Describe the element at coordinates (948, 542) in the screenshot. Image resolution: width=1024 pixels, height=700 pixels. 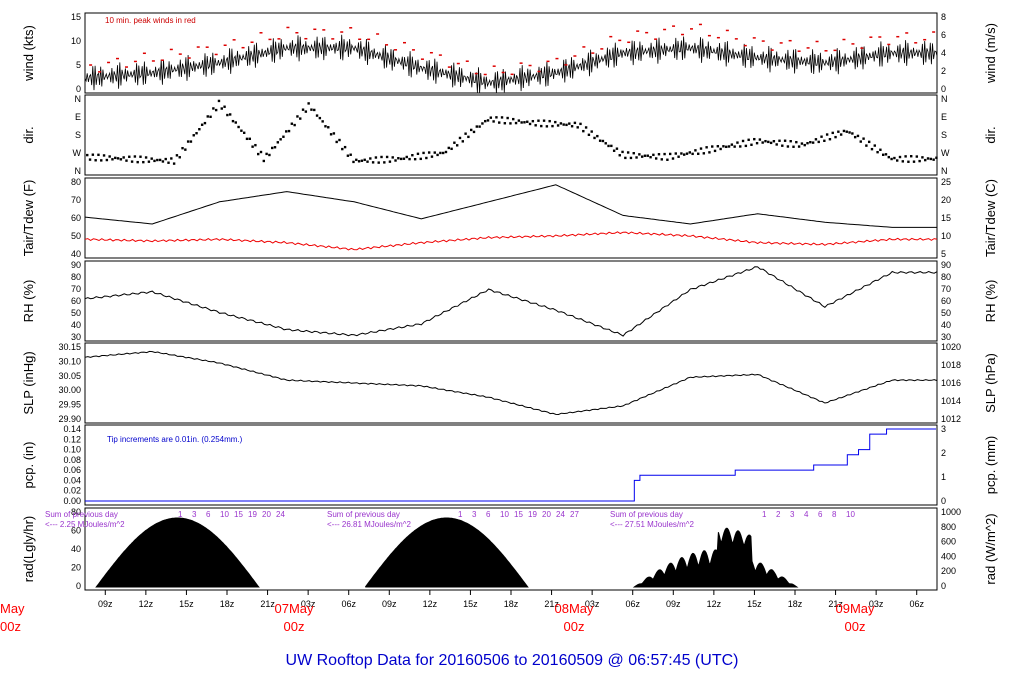
I see `panel-6-right-tick-label: 600` at that location.